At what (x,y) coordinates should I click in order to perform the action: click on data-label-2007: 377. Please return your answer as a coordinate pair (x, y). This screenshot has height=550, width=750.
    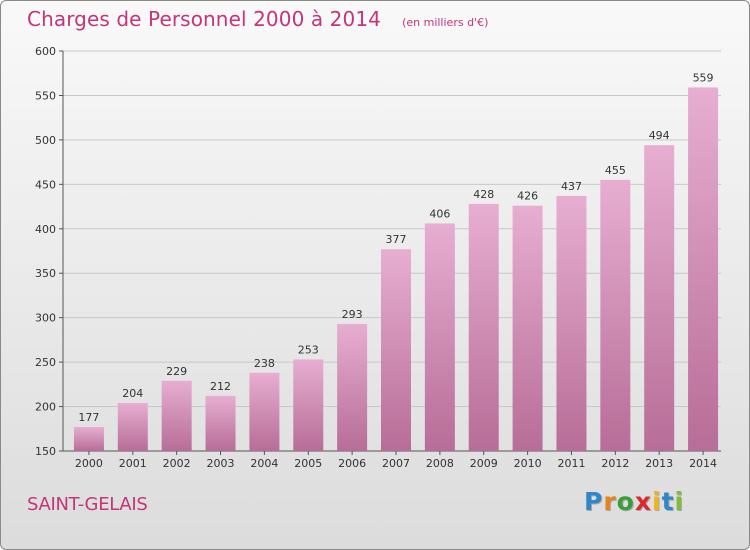
    Looking at the image, I should click on (396, 239).